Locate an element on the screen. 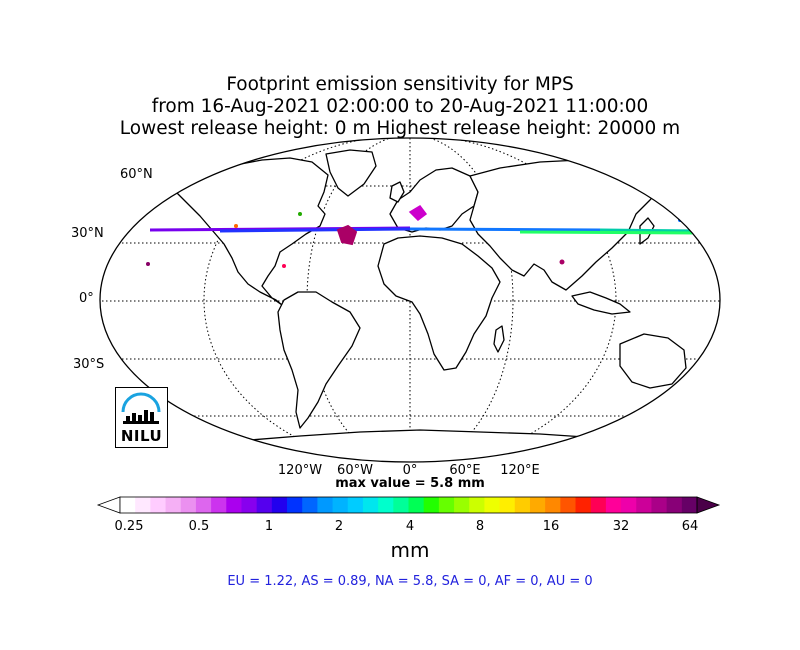 This screenshot has height=650, width=800. nilu-logo-graphic is located at coordinates (141, 408).